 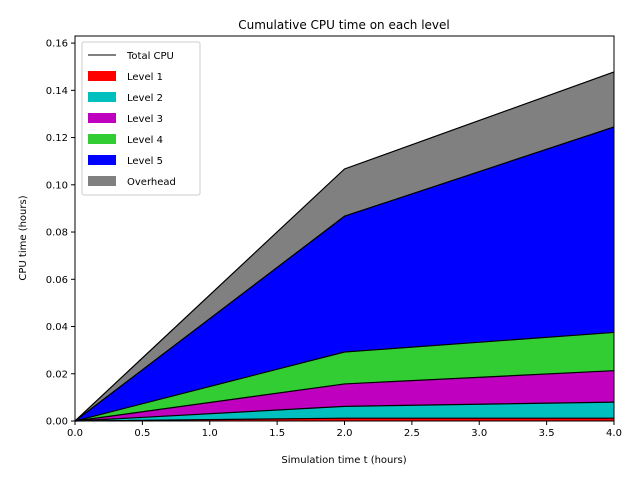 What do you see at coordinates (345, 433) in the screenshot?
I see `x-tick-label: 2.0` at bounding box center [345, 433].